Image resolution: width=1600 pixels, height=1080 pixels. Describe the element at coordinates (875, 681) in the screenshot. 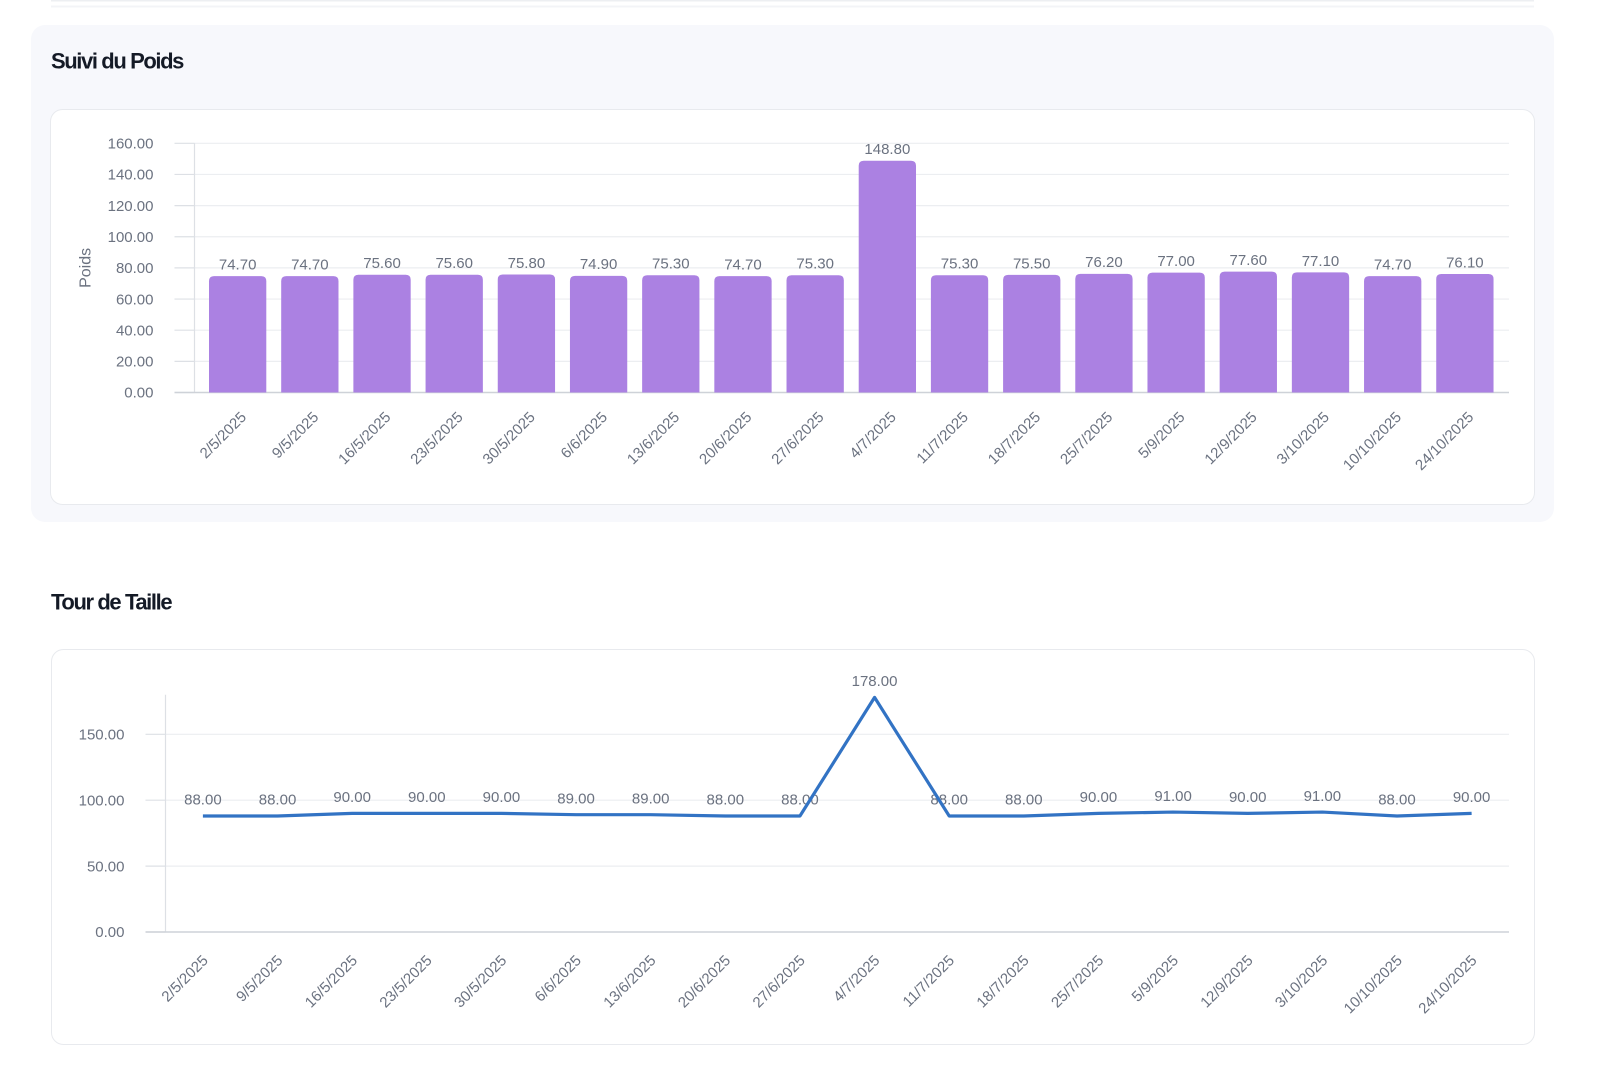

I see `svg-text: 178.00` at that location.